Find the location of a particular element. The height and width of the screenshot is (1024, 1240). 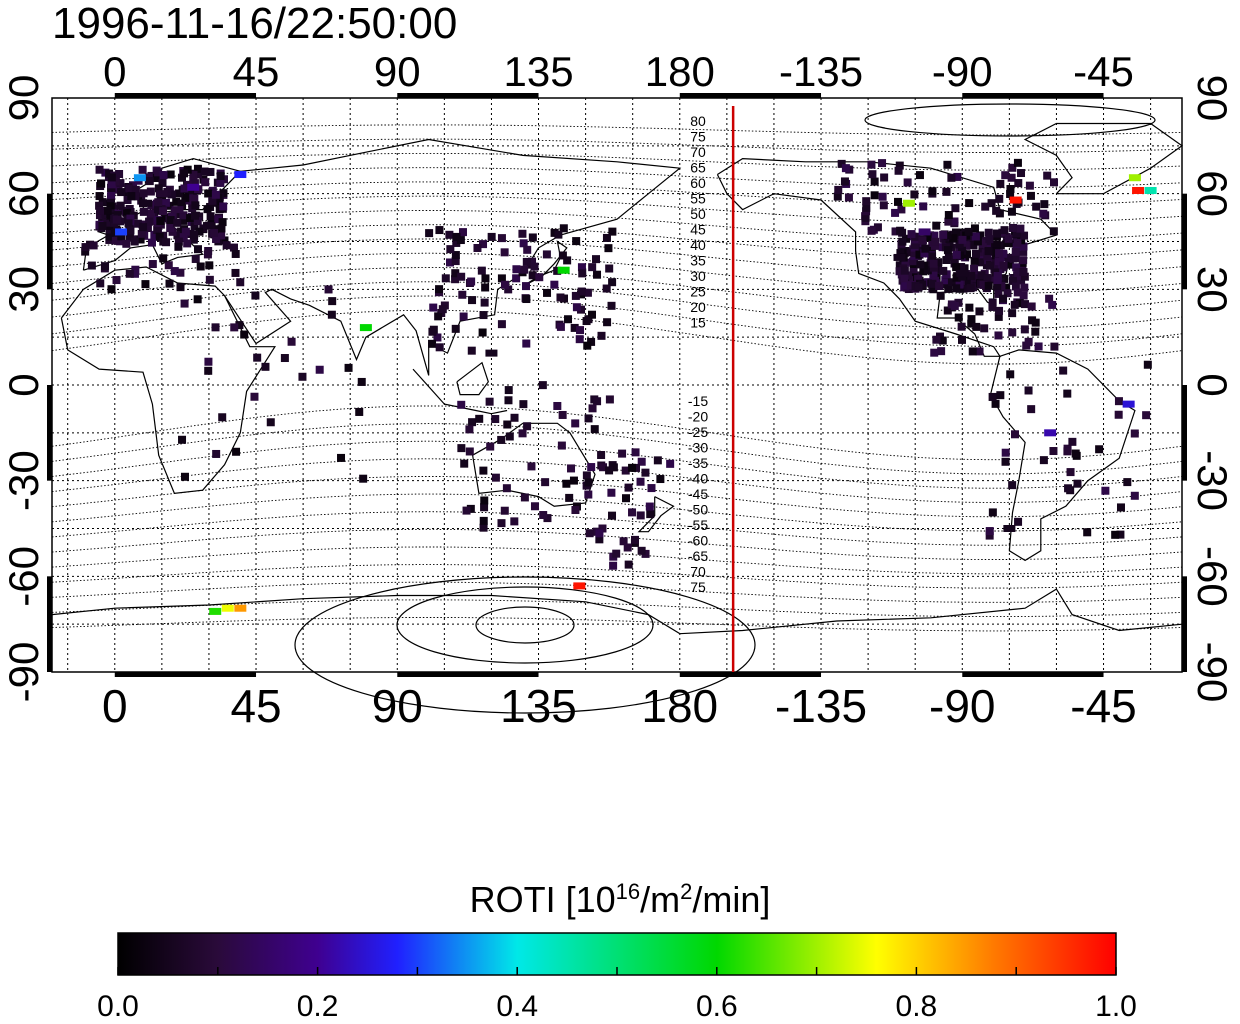

top-lon-label: -90 is located at coordinates (962, 71).